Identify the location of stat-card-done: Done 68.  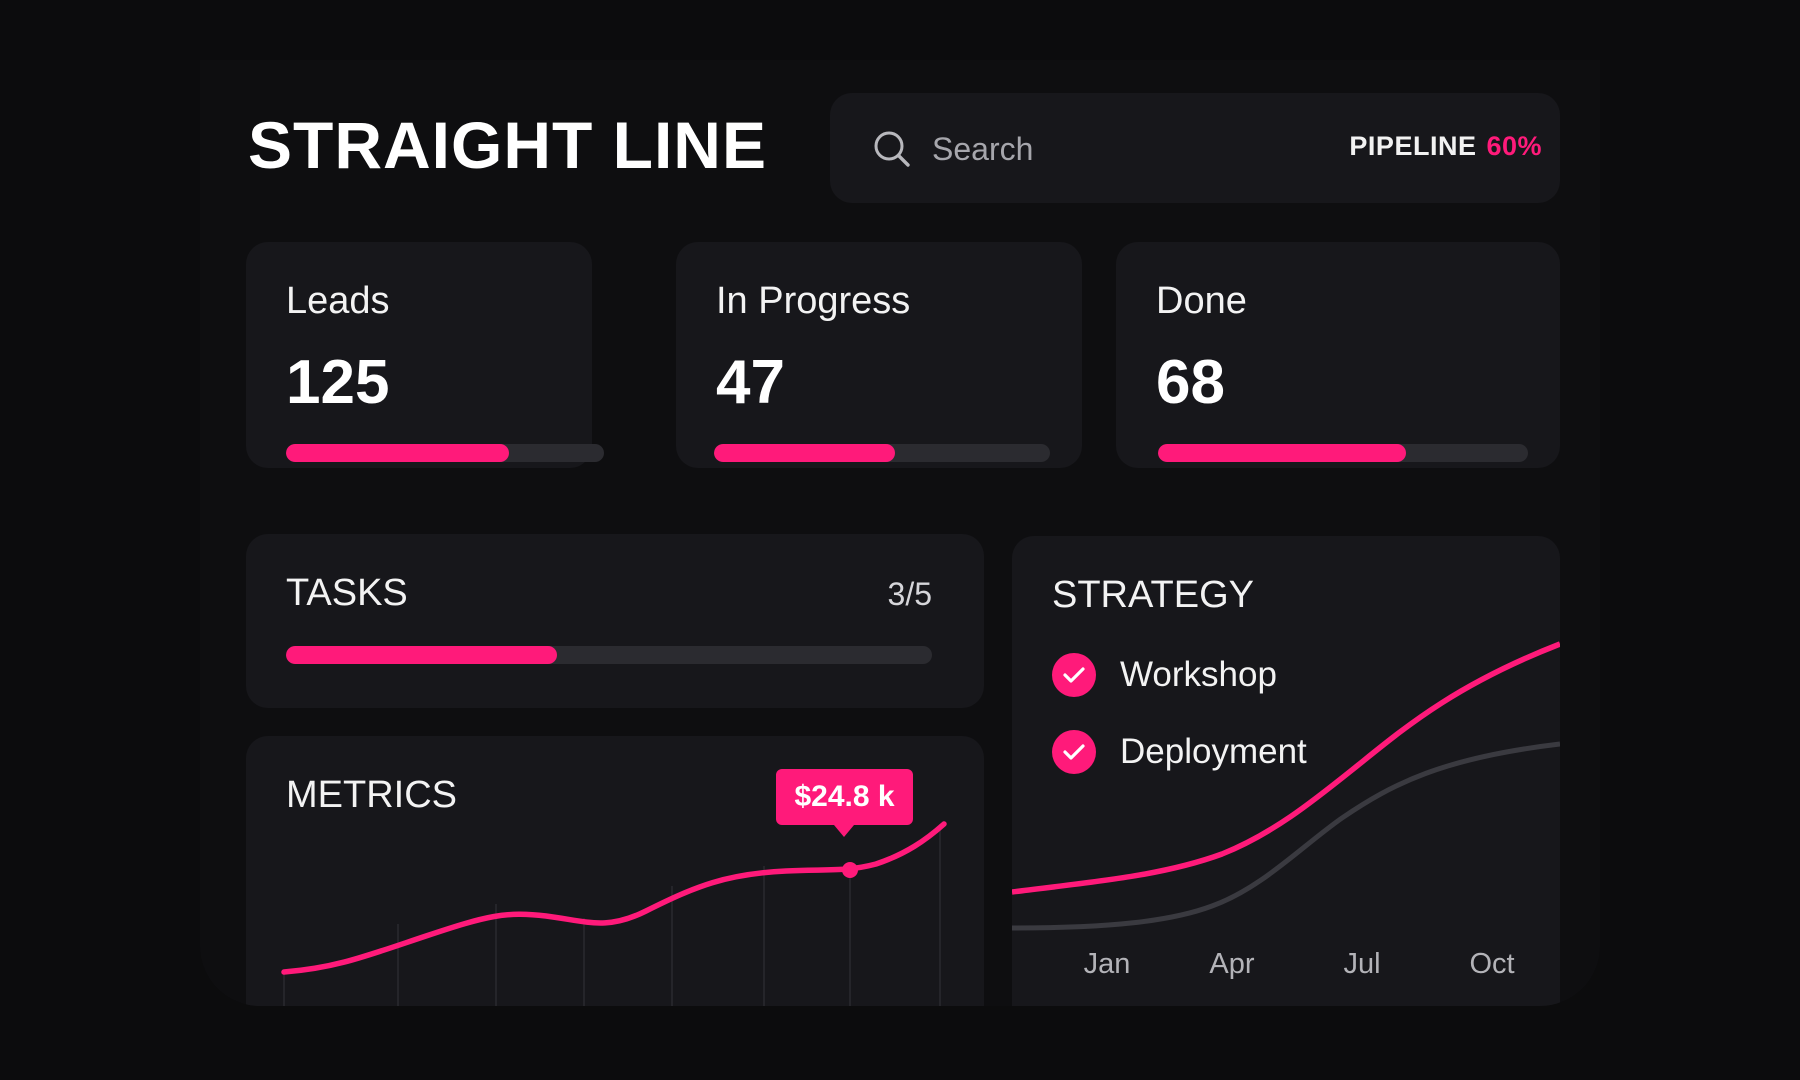
(1338, 355).